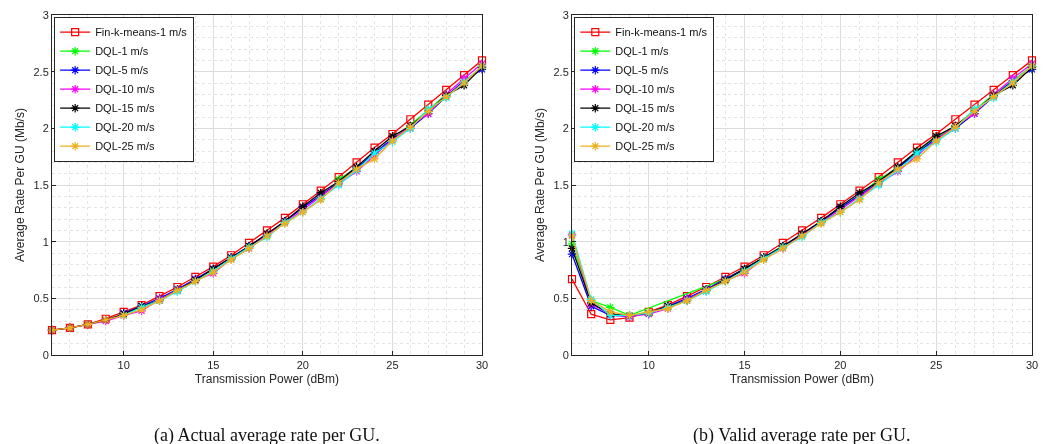 Image resolution: width=1048 pixels, height=444 pixels. What do you see at coordinates (802, 434) in the screenshot?
I see `text: (b) Valid average rate per GU.` at bounding box center [802, 434].